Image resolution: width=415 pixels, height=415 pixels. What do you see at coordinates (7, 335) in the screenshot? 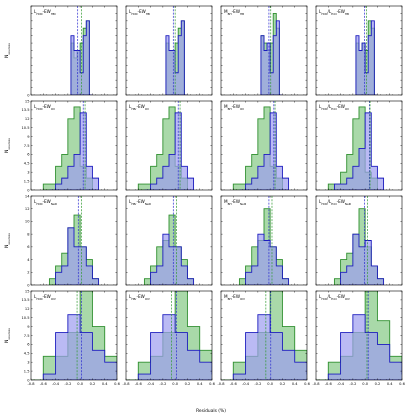
I see `y-axis-label-row-4: Nsources` at bounding box center [7, 335].